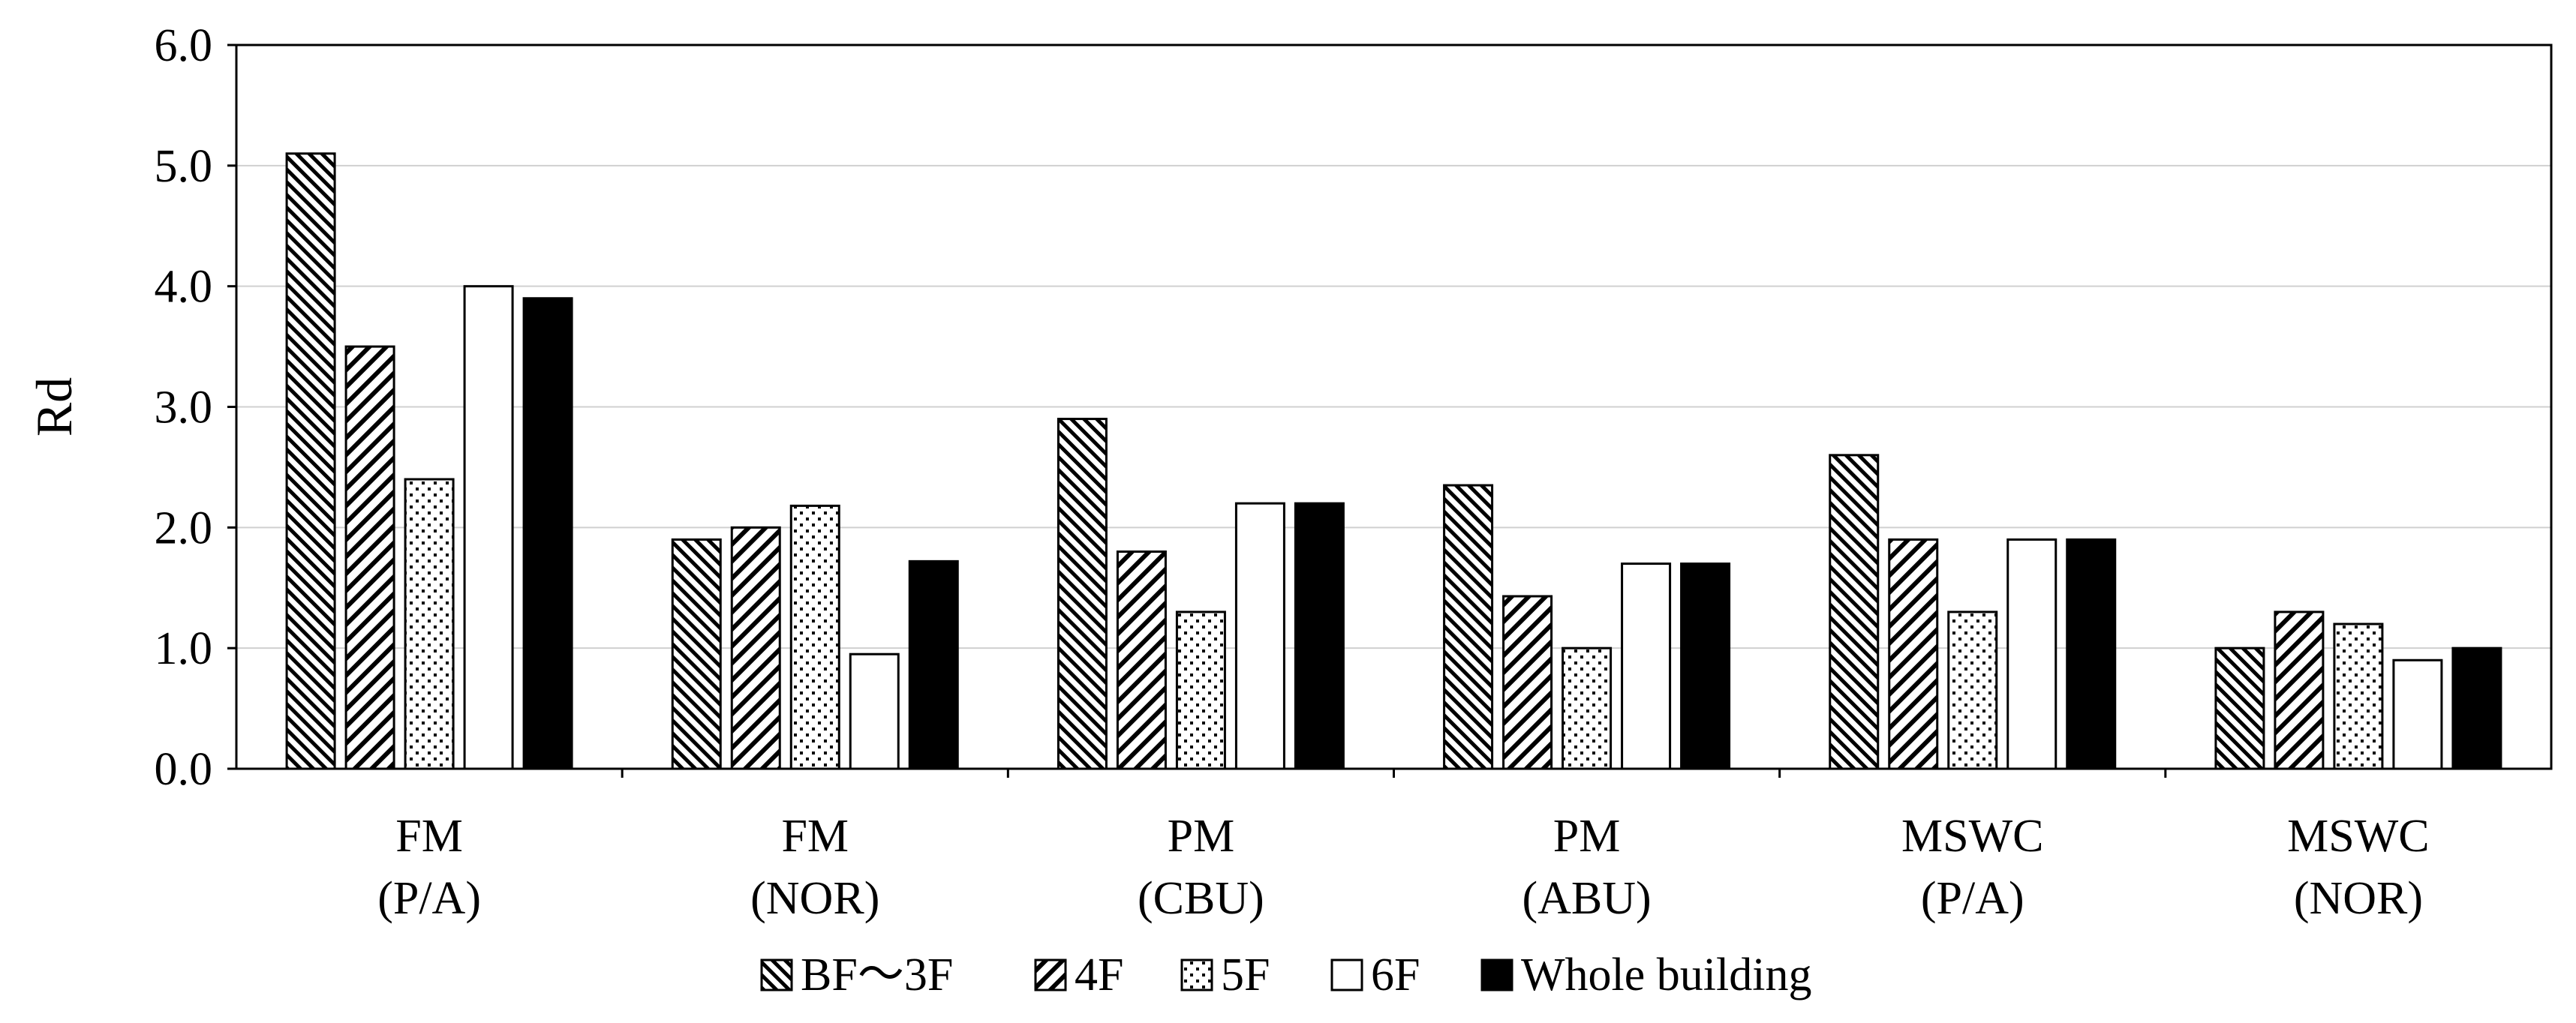 Image resolution: width=2576 pixels, height=1023 pixels. Describe the element at coordinates (184, 45) in the screenshot. I see `y-tick-label: 6.0` at that location.